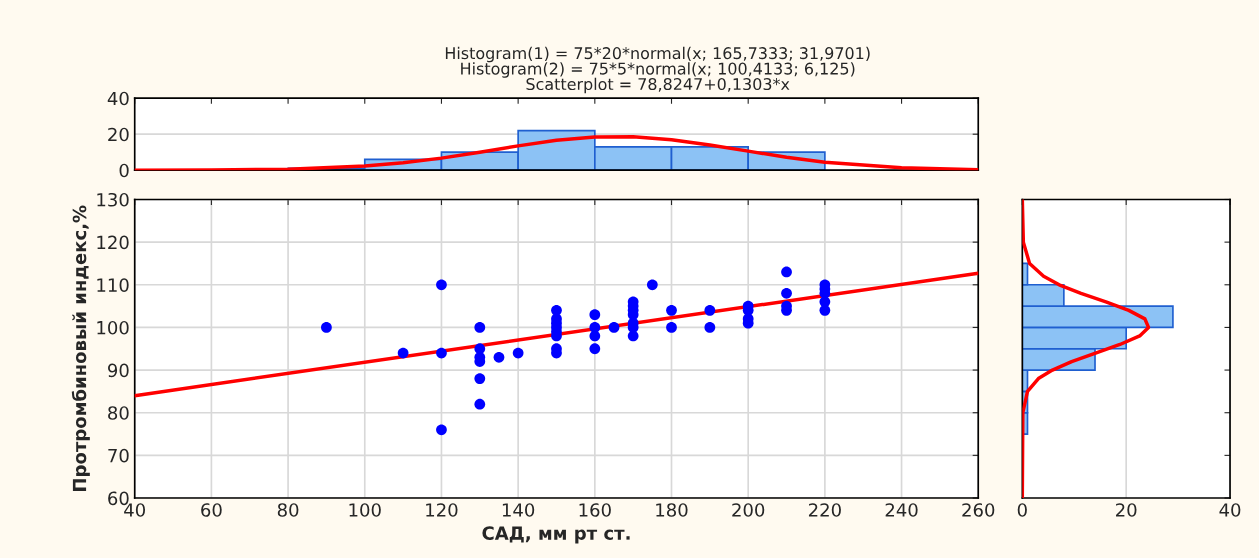  I want to click on y-tick-label: 80, so click(118, 413).